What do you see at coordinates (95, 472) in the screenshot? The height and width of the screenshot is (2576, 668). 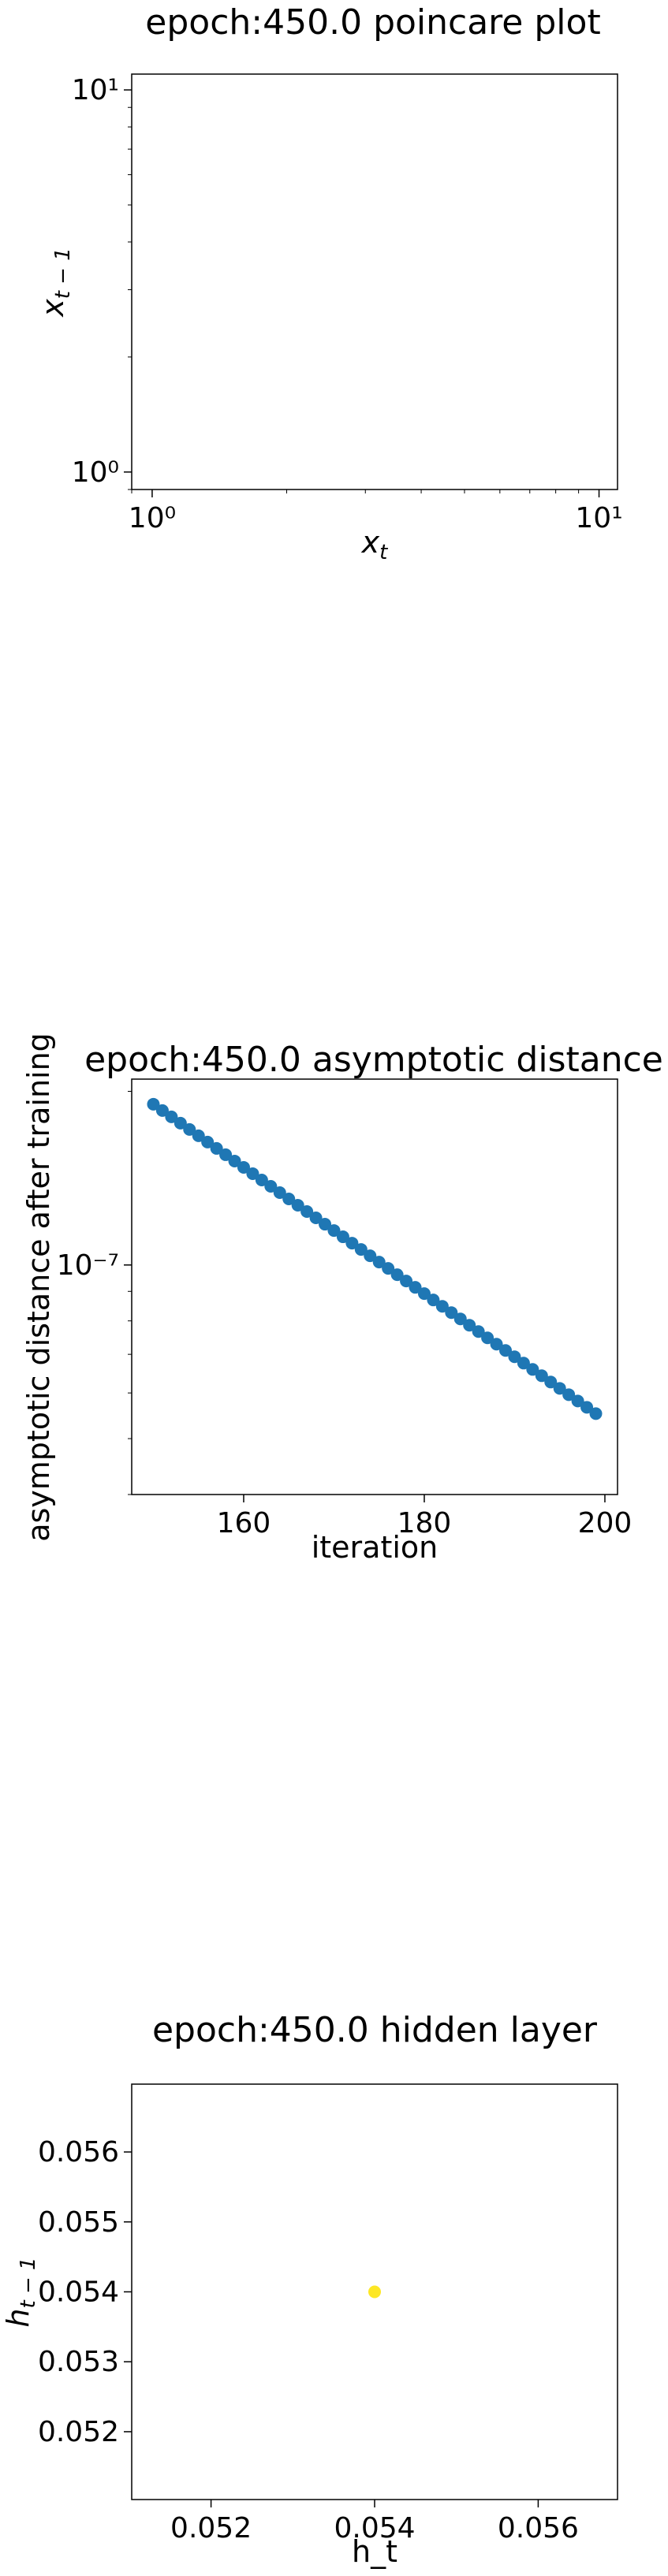 I see `y-tick-label: 10⁰` at bounding box center [95, 472].